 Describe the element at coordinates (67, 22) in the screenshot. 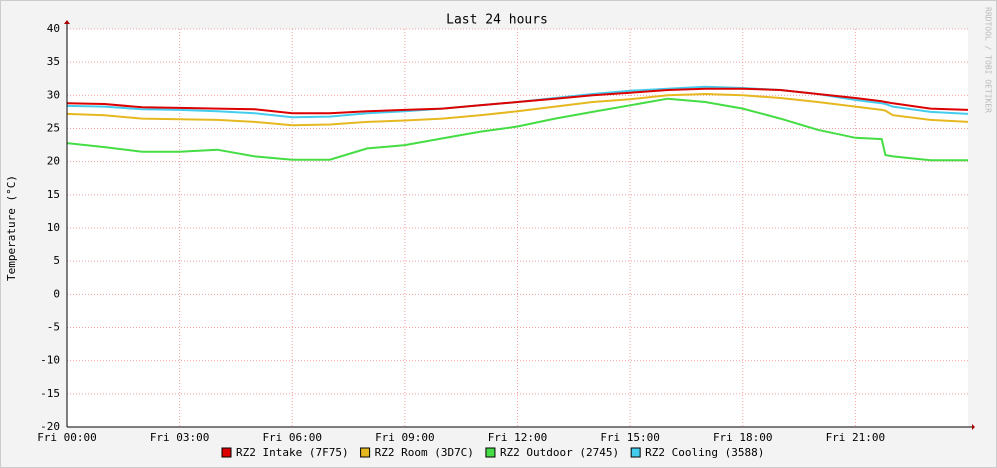

I see `y-arrow` at that location.